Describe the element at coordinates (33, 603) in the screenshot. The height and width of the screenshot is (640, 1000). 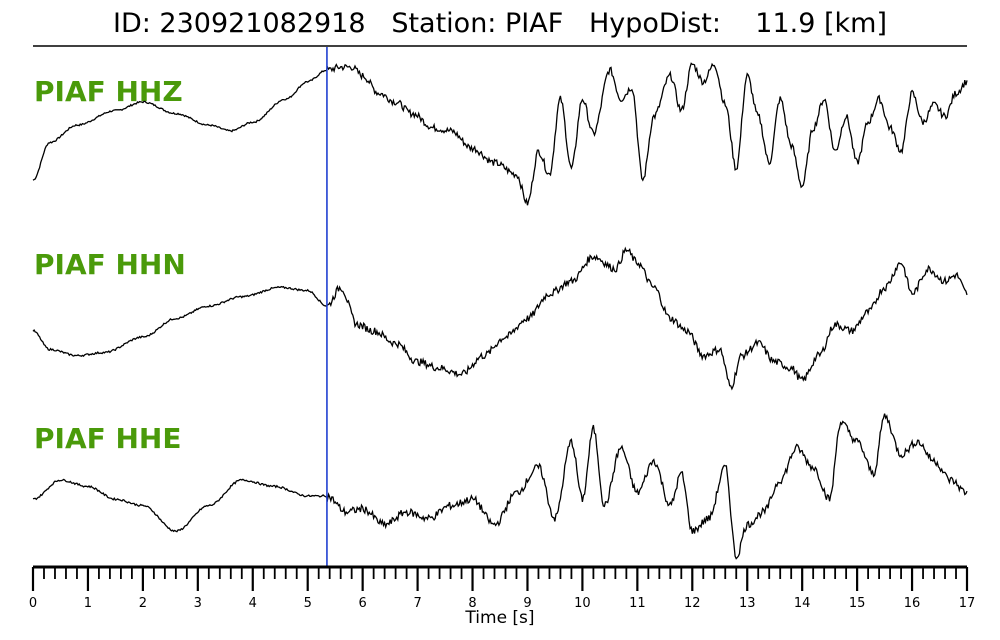
I see `x-tick-label: 0` at that location.